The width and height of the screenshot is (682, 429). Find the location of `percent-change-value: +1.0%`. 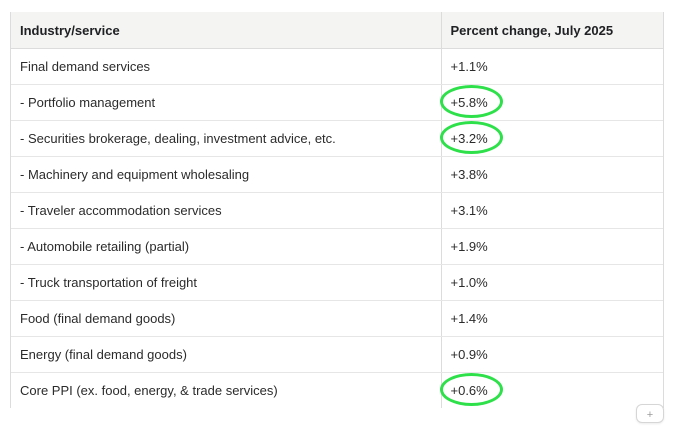

percent-change-value: +1.0% is located at coordinates (469, 282).